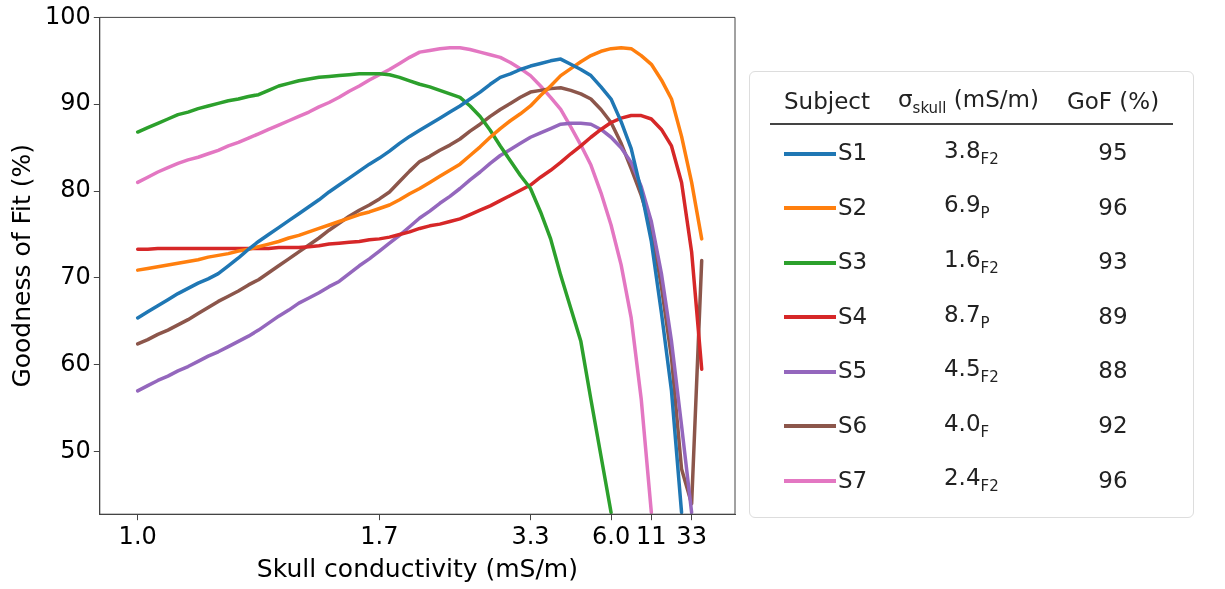  I want to click on y-tick-label: 60, so click(75, 363).